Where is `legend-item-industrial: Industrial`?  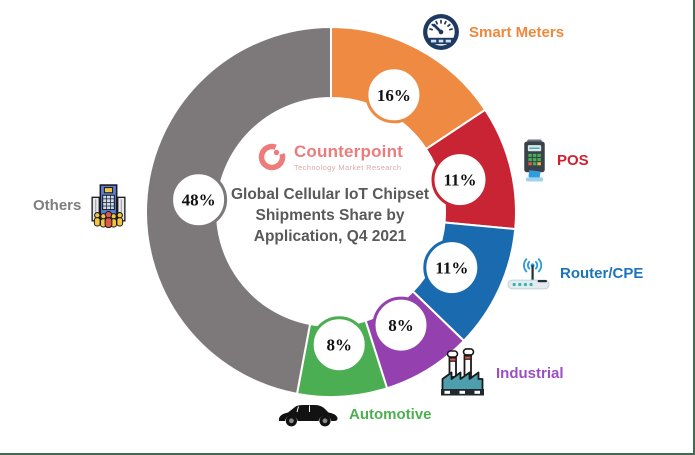 legend-item-industrial: Industrial is located at coordinates (501, 373).